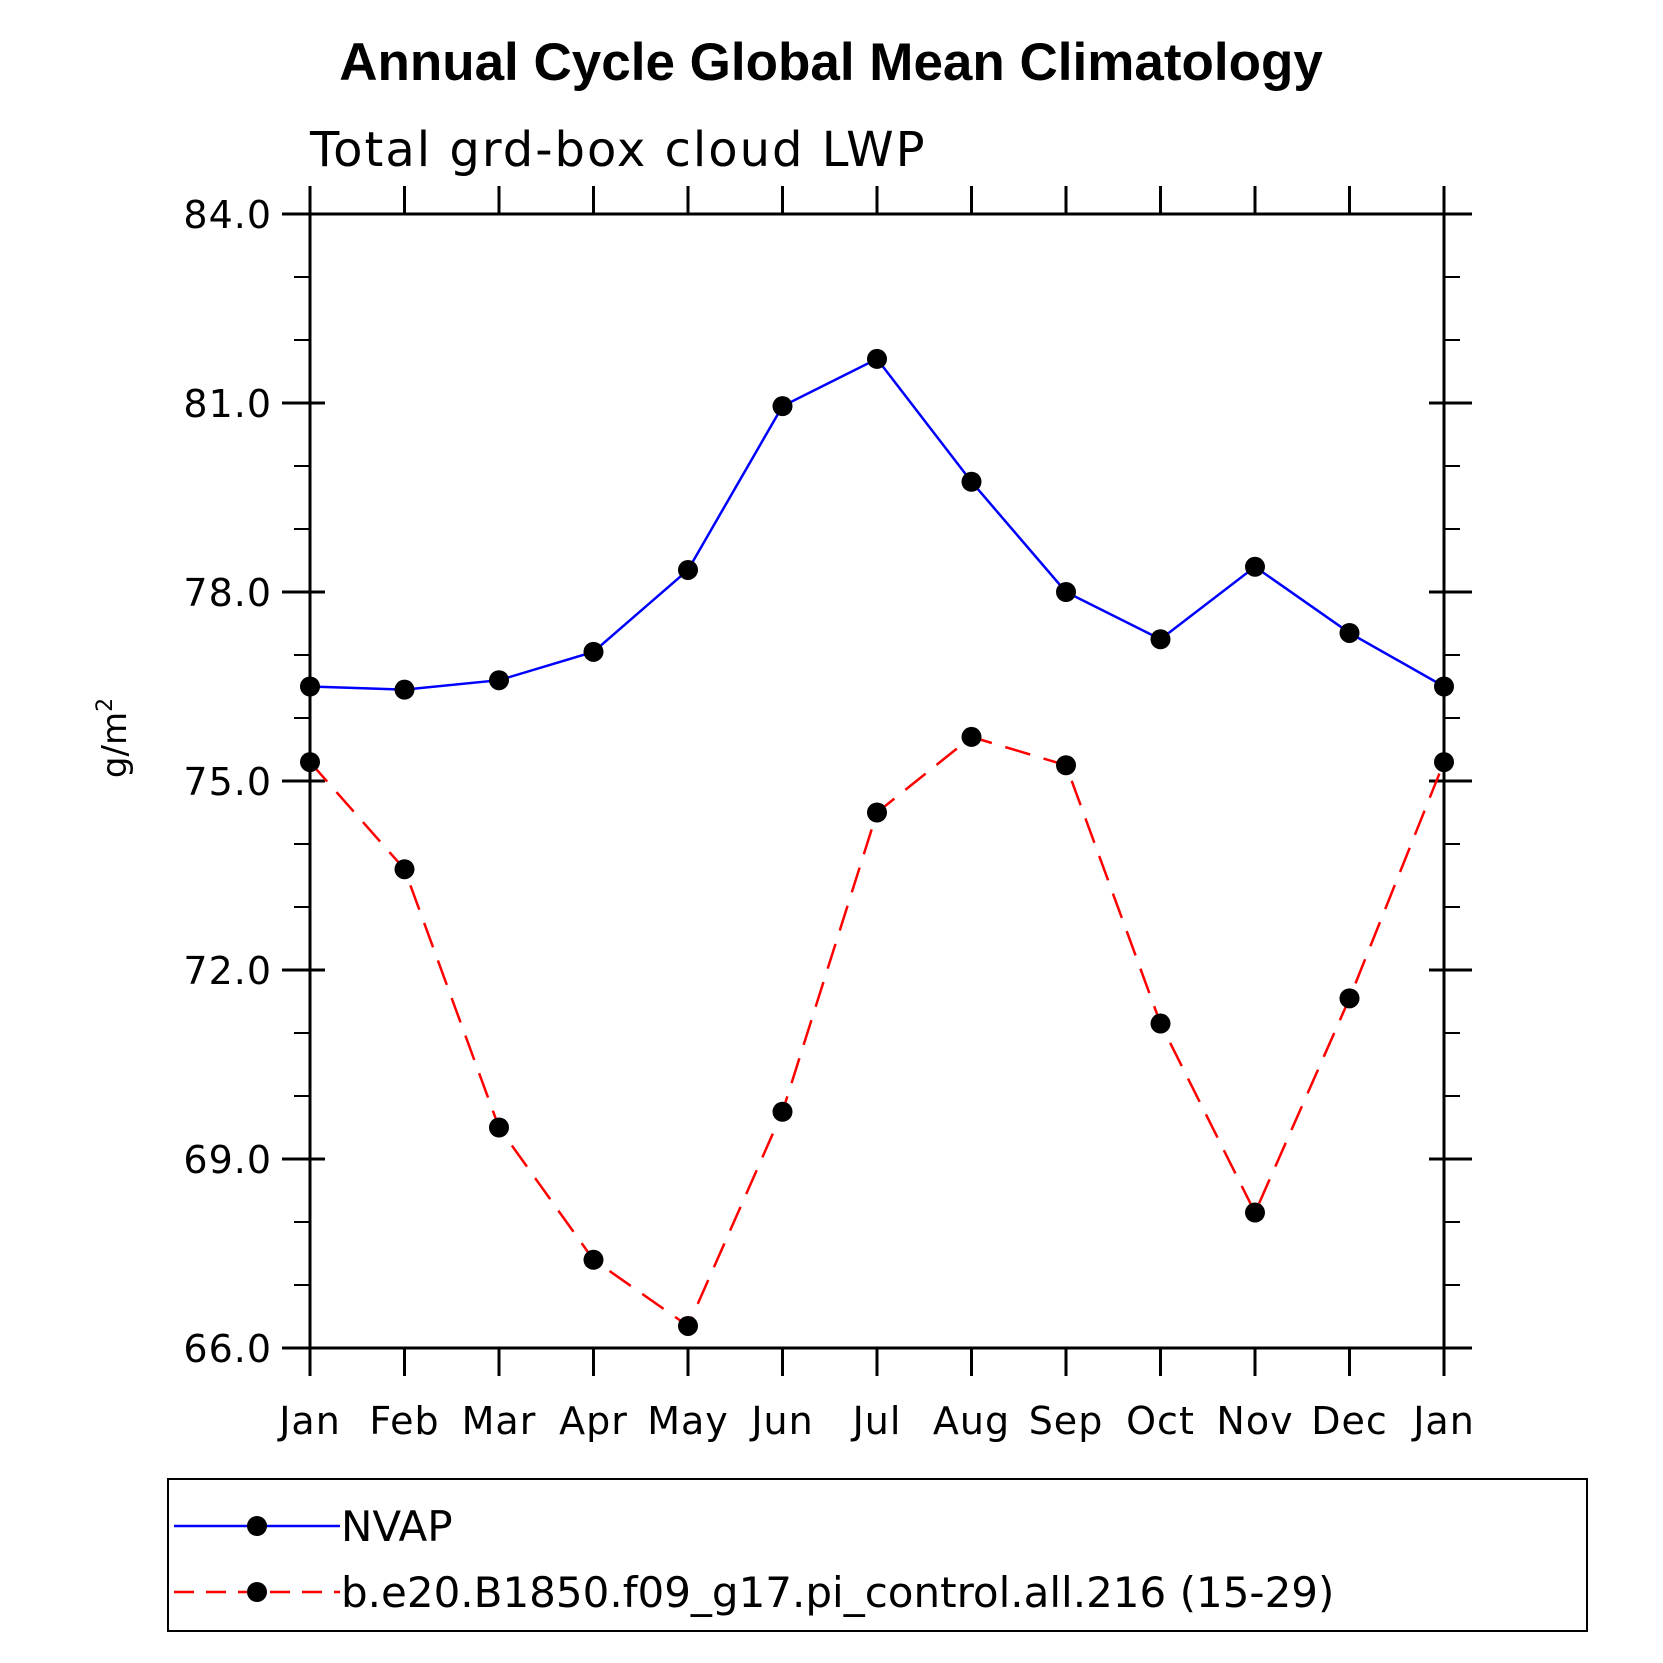  What do you see at coordinates (688, 1421) in the screenshot?
I see `x-tick-label: May` at bounding box center [688, 1421].